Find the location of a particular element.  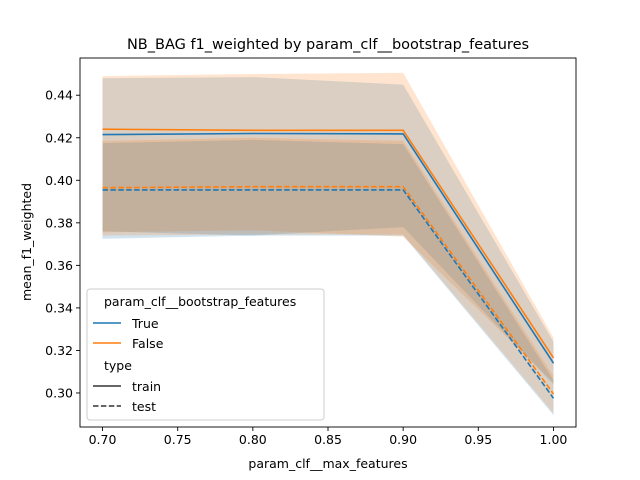

legend-hue-title: param_clf__bootstrap_features is located at coordinates (200, 301).